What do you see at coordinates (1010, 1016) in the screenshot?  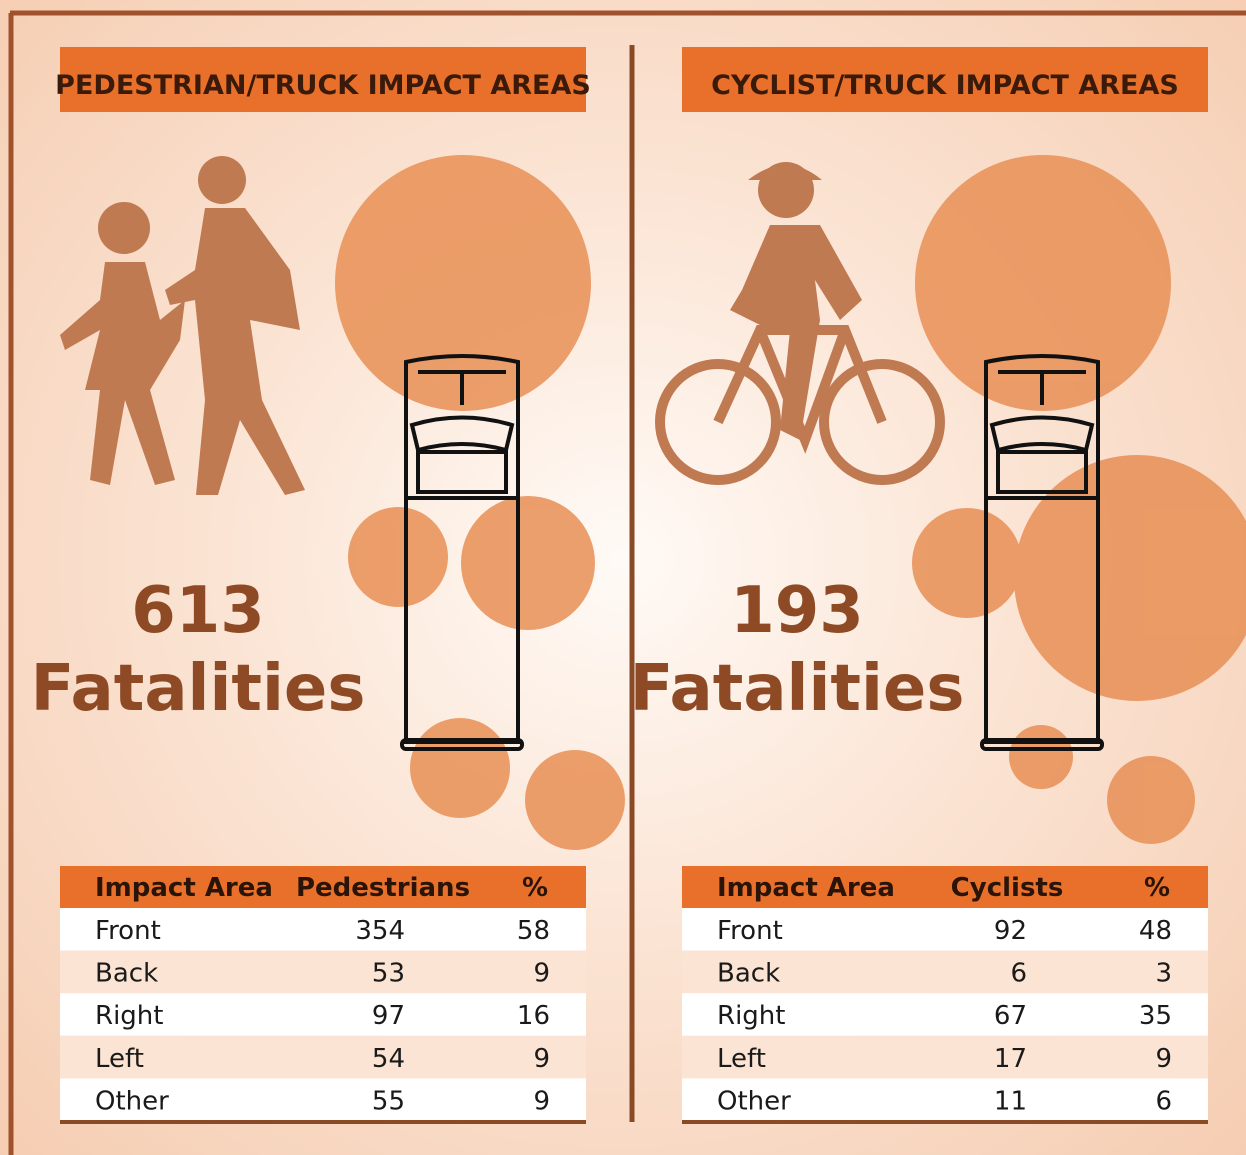 I see `table-cell: 67` at bounding box center [1010, 1016].